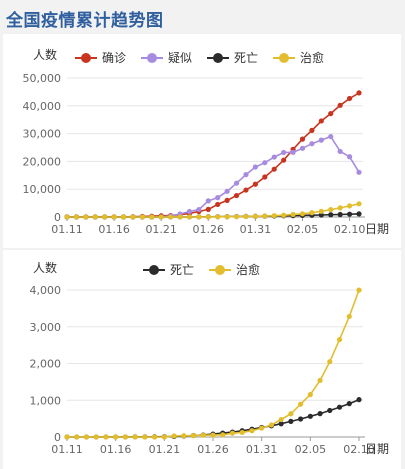 This screenshot has width=405, height=469. I want to click on y-tick-label: 20,000, so click(42, 161).